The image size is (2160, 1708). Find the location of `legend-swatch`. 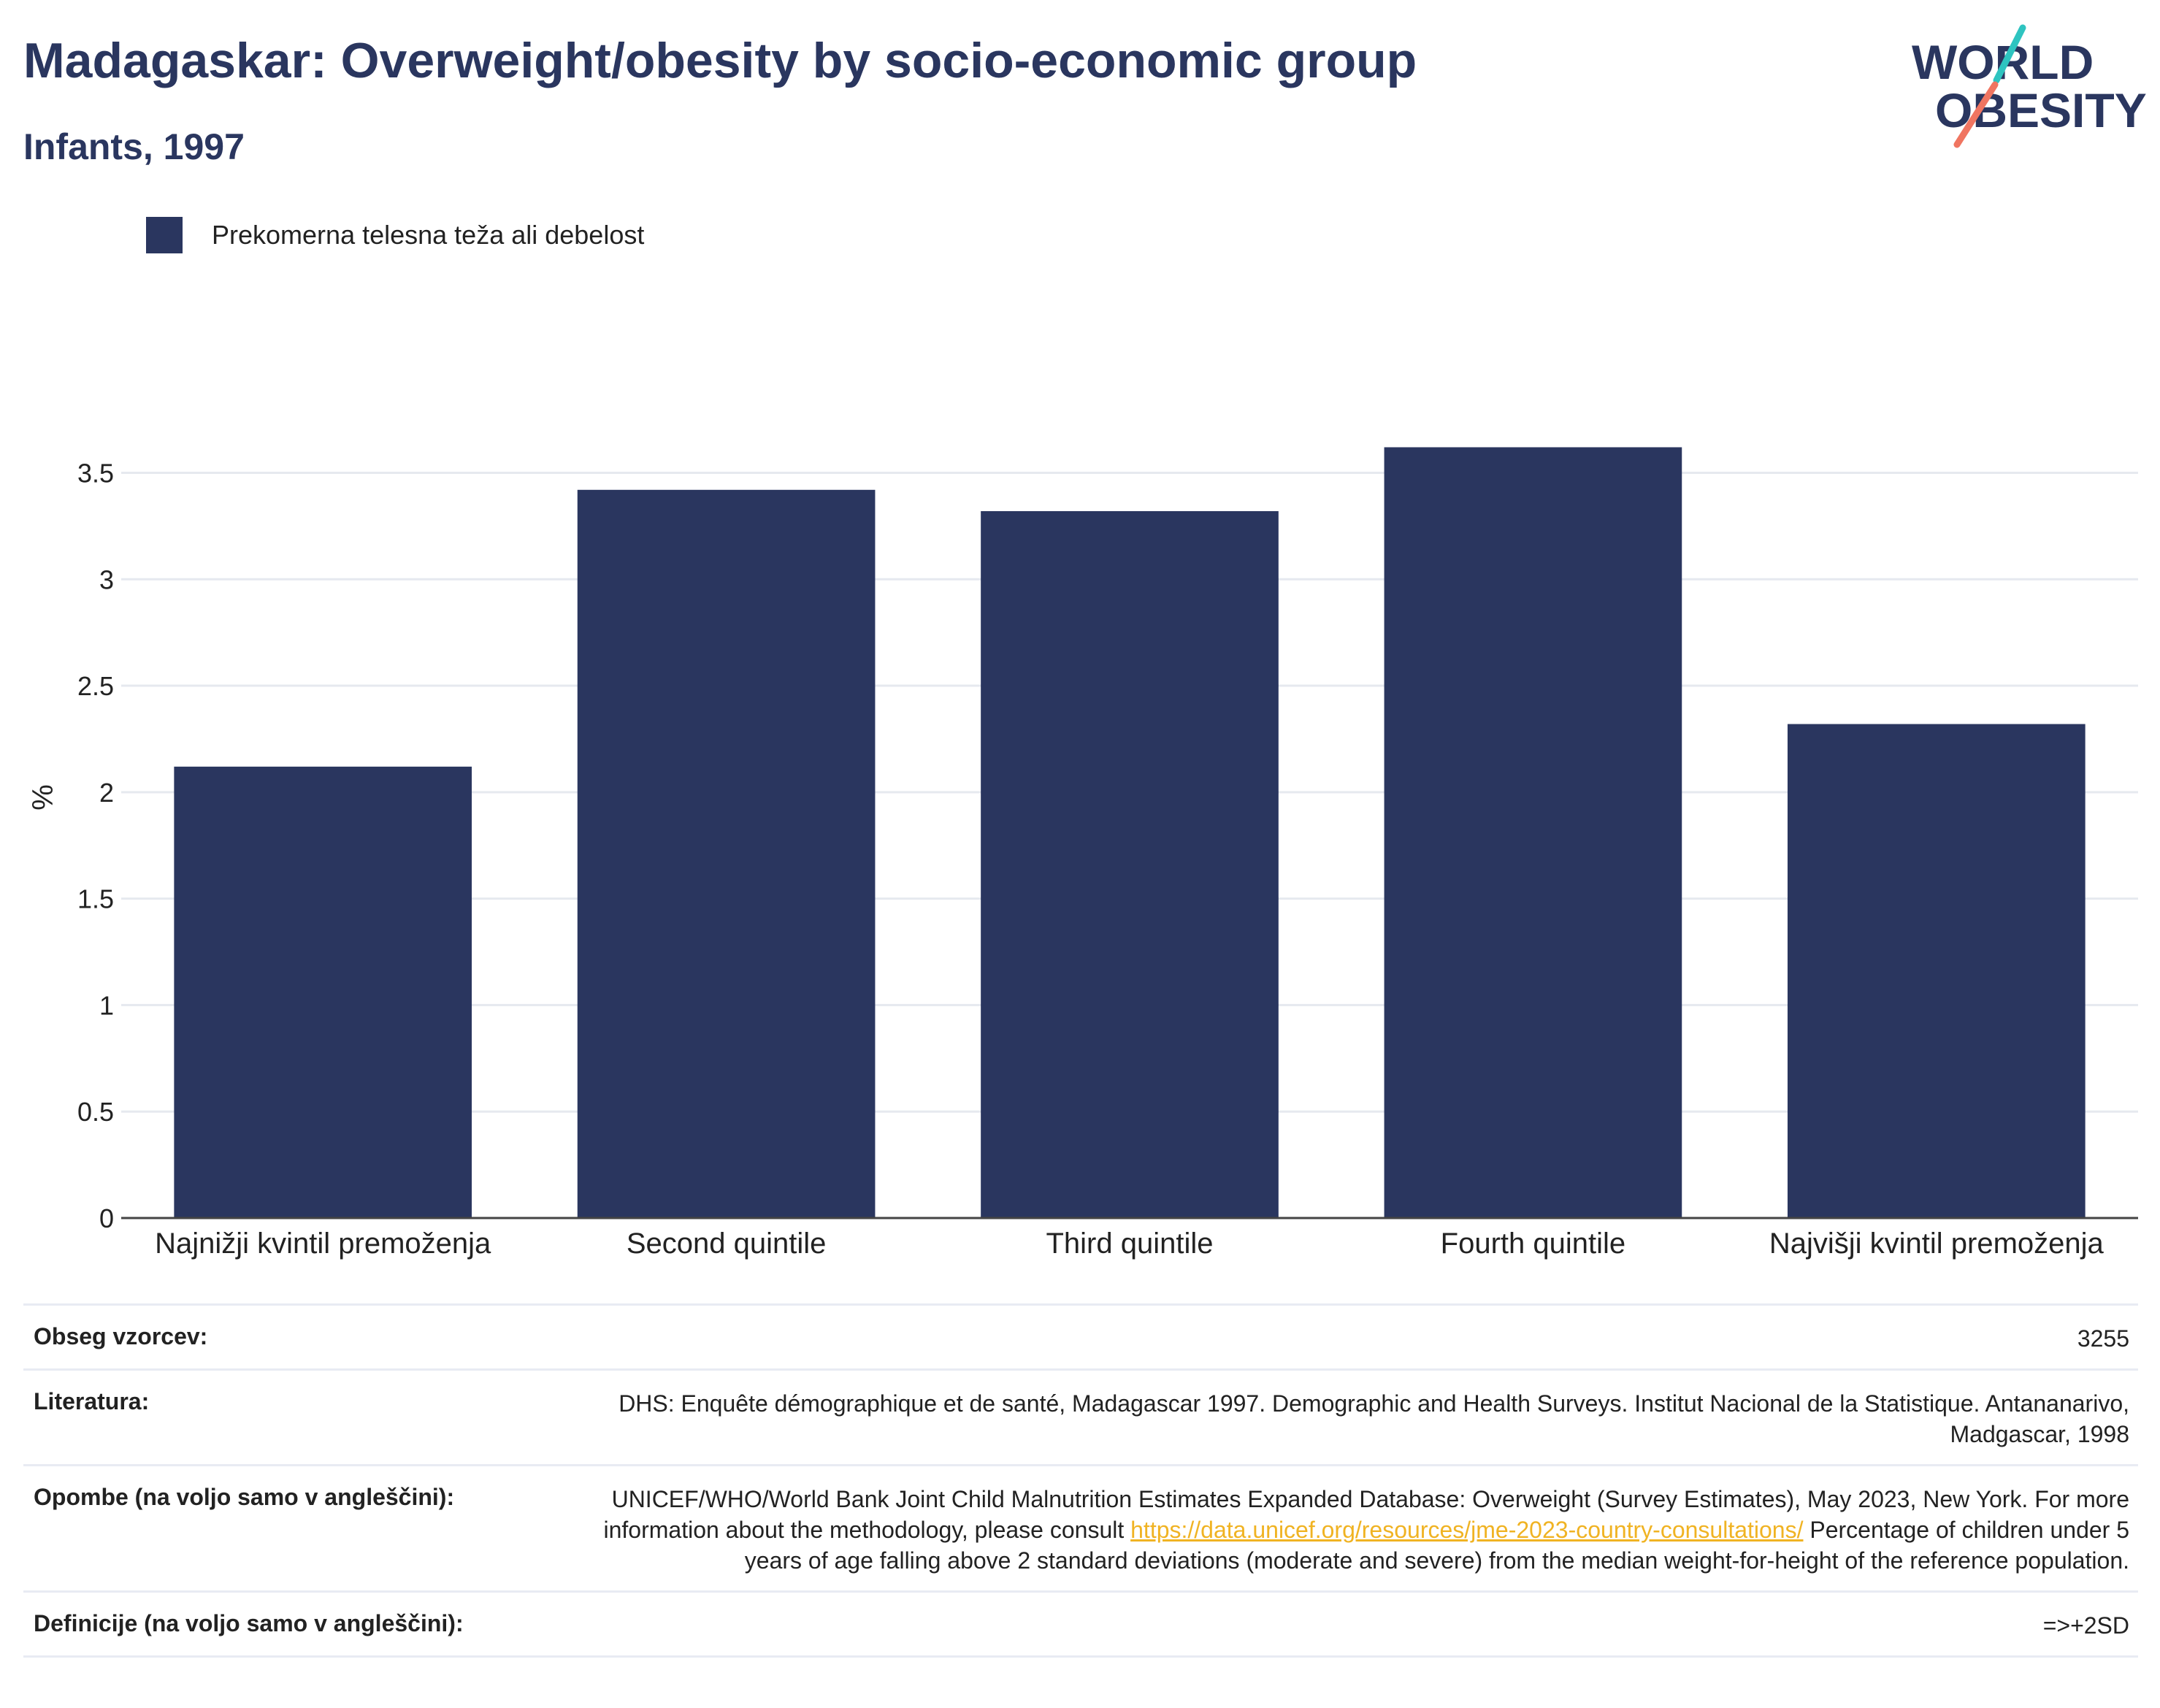

legend-swatch is located at coordinates (164, 235).